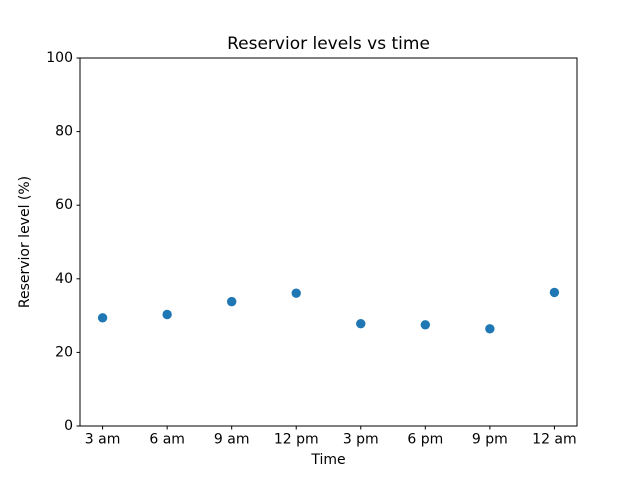 This screenshot has width=640, height=480. I want to click on data-points, so click(328, 310).